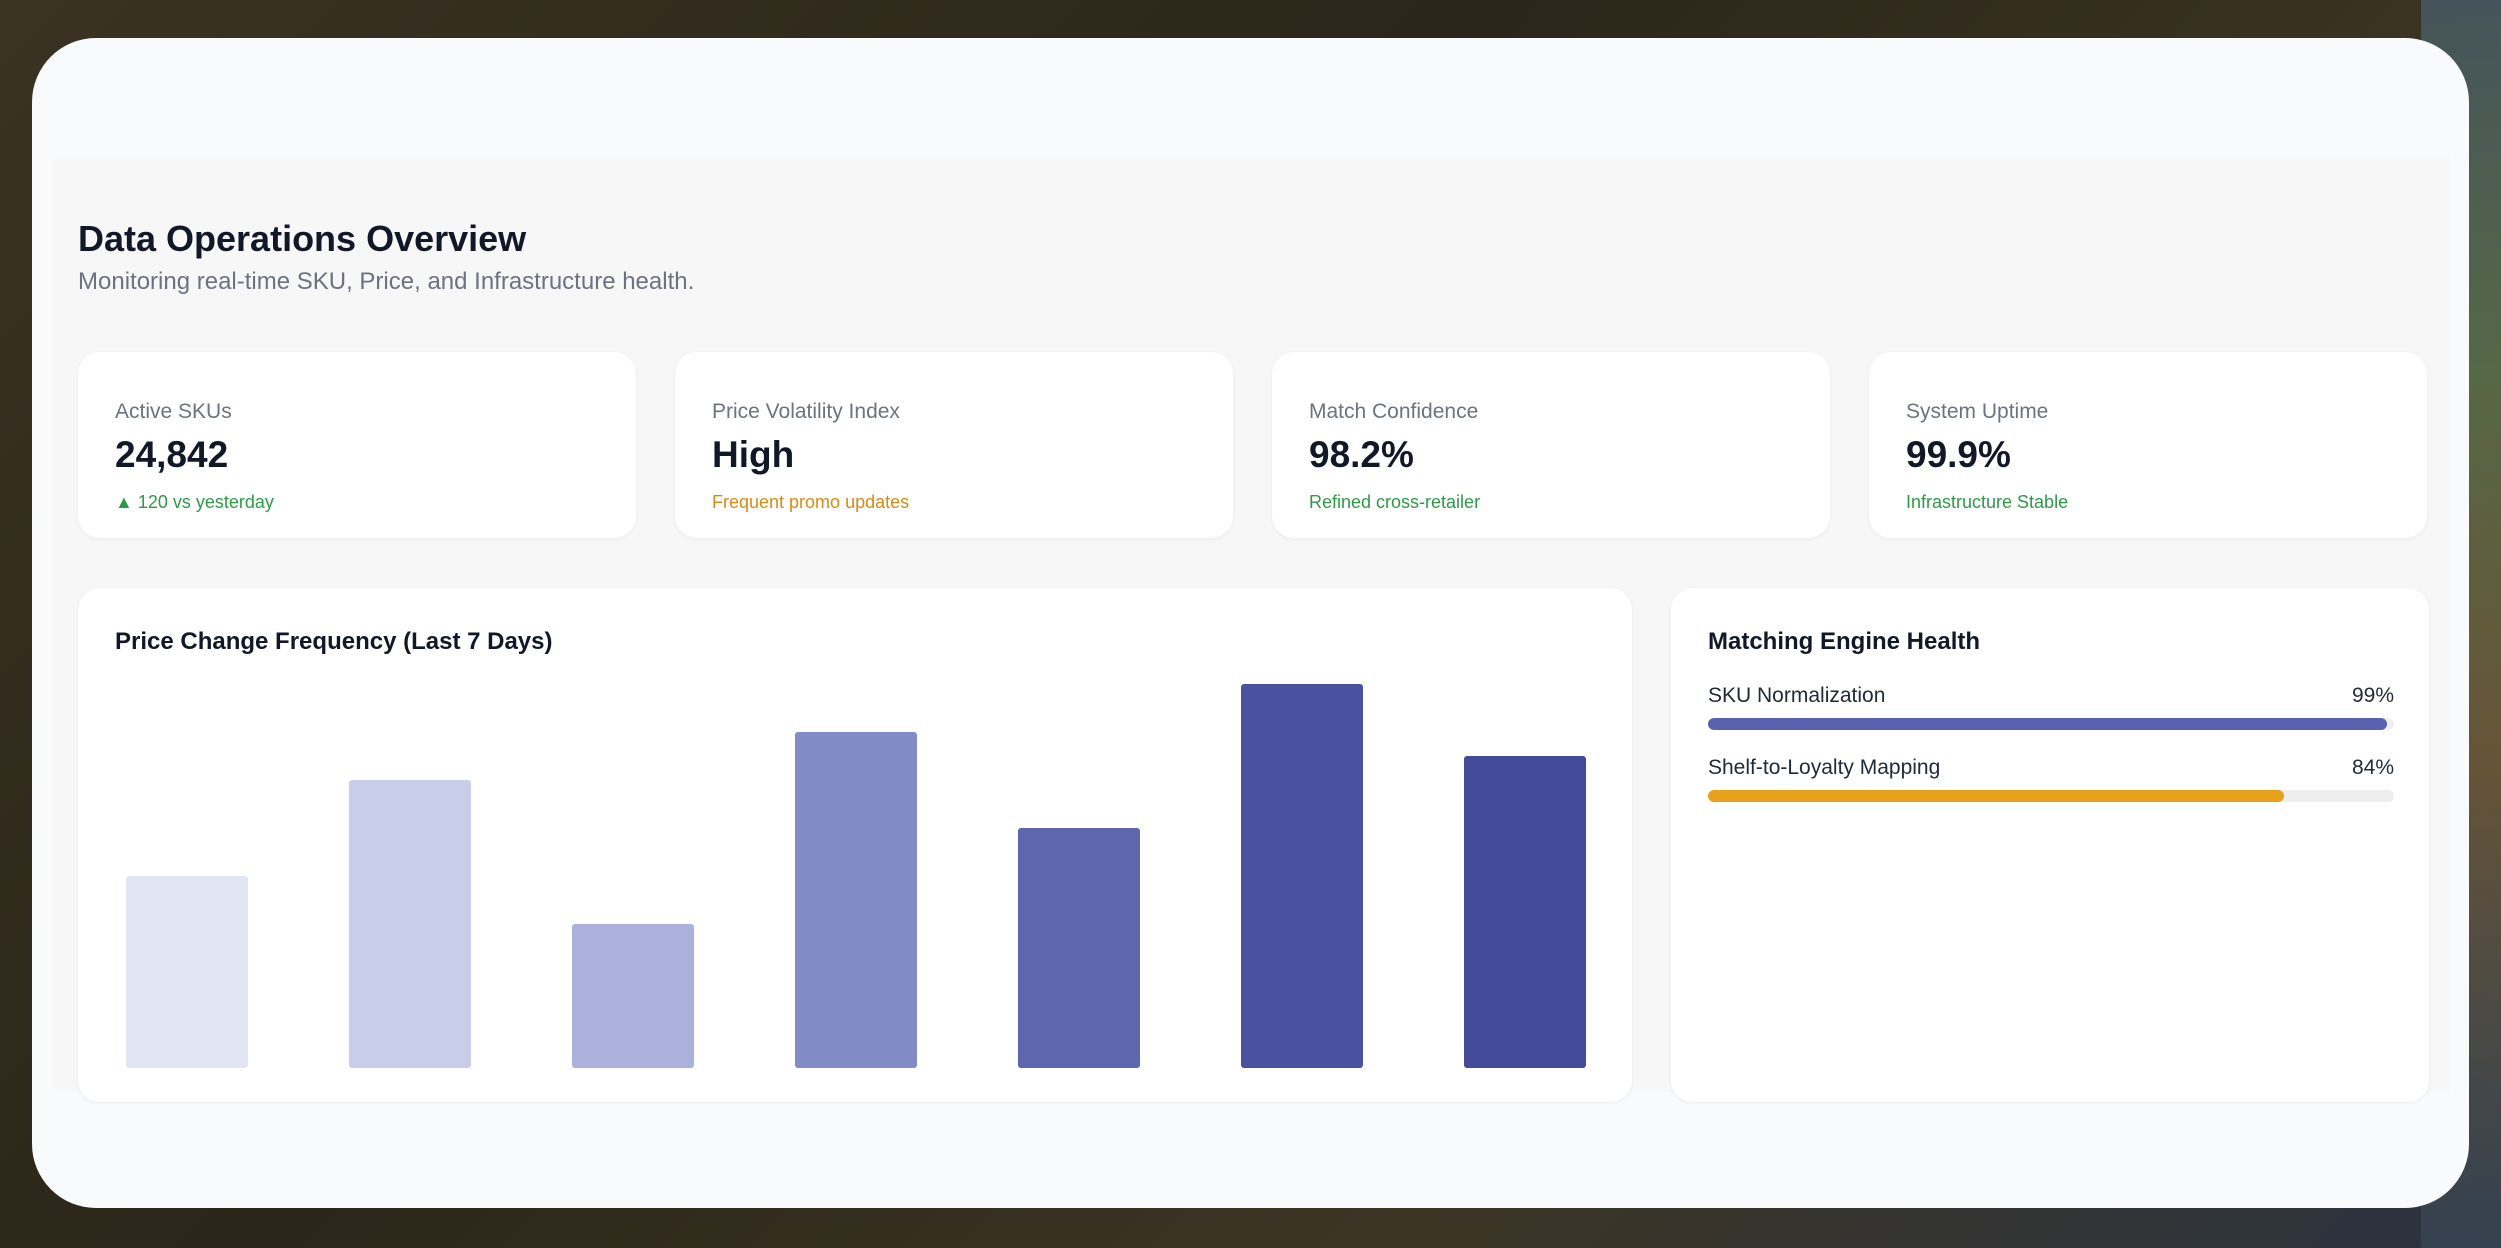 The height and width of the screenshot is (1248, 2501). Describe the element at coordinates (1824, 767) in the screenshot. I see `metric-label: Shelf-to-Loyalty Mapping` at that location.